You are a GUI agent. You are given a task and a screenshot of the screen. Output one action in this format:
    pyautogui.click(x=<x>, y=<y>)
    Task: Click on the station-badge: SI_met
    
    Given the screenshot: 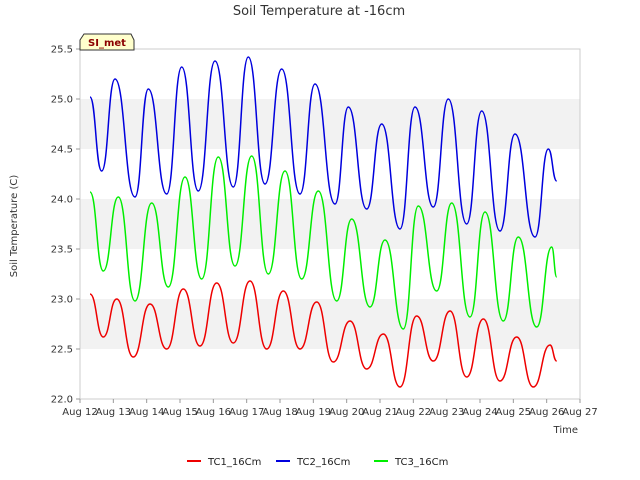 What is the action you would take?
    pyautogui.click(x=107, y=42)
    